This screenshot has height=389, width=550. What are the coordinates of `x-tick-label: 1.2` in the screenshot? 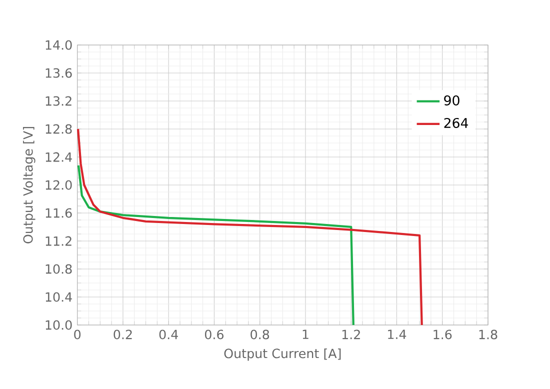 It's located at (351, 335).